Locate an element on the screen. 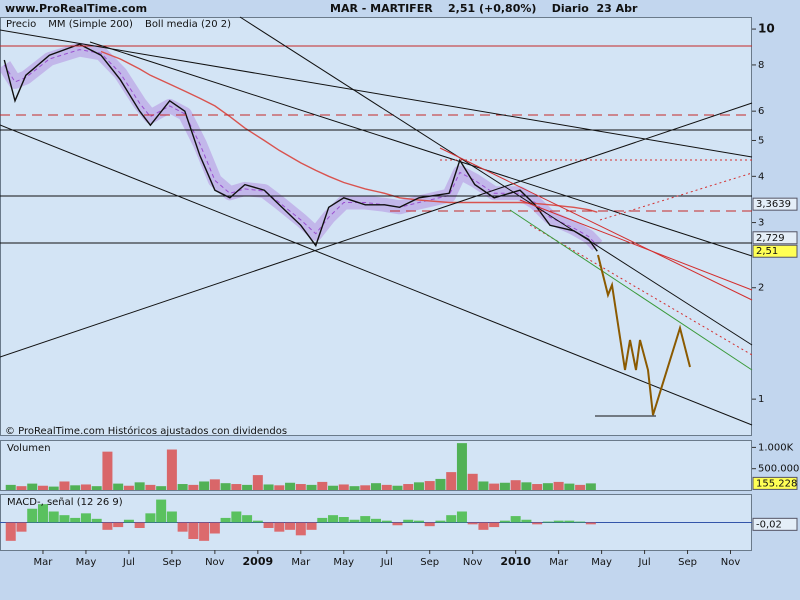 The image size is (800, 600). x-tick-label: Nov is located at coordinates (473, 562).